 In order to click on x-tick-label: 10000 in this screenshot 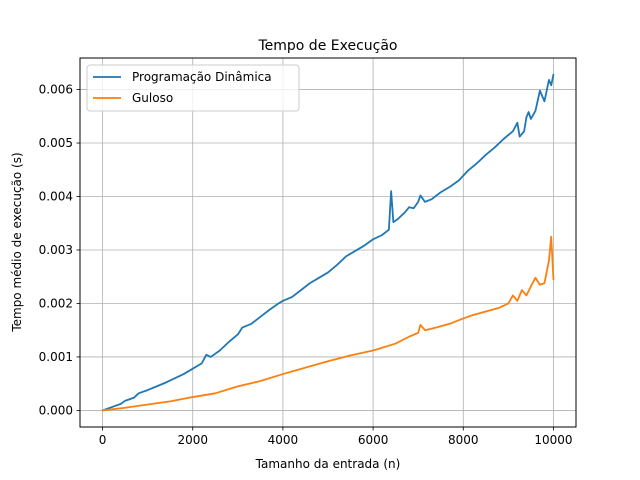, I will do `click(553, 440)`.